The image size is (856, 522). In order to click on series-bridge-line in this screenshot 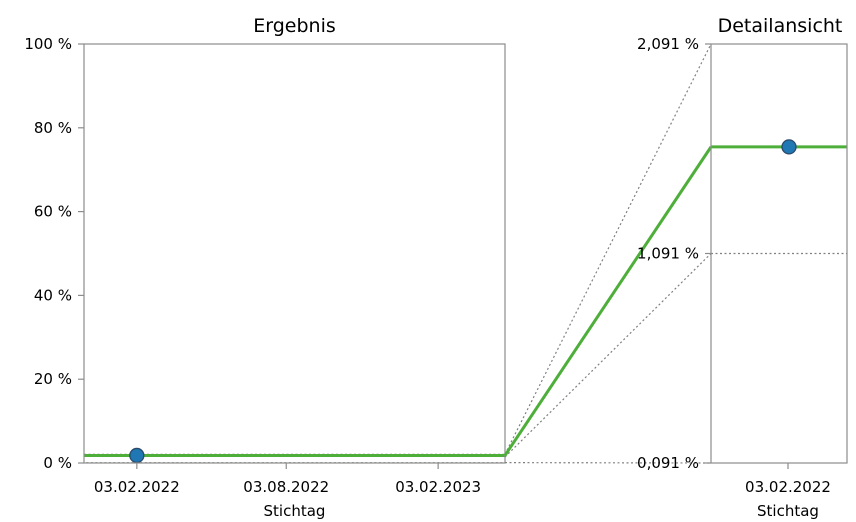, I will do `click(608, 301)`.